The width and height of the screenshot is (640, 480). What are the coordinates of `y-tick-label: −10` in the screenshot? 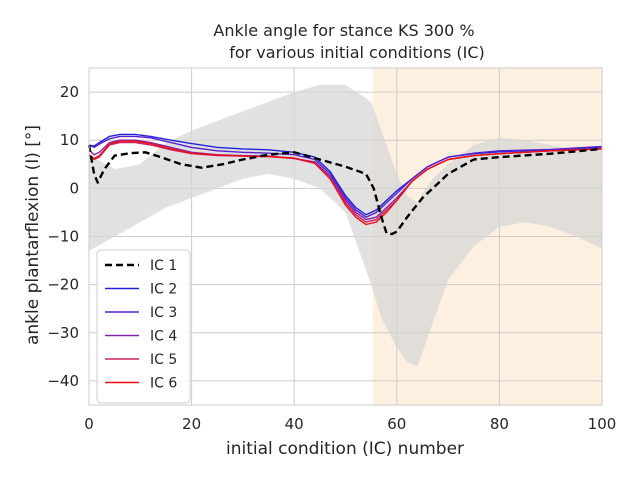 It's located at (63, 237).